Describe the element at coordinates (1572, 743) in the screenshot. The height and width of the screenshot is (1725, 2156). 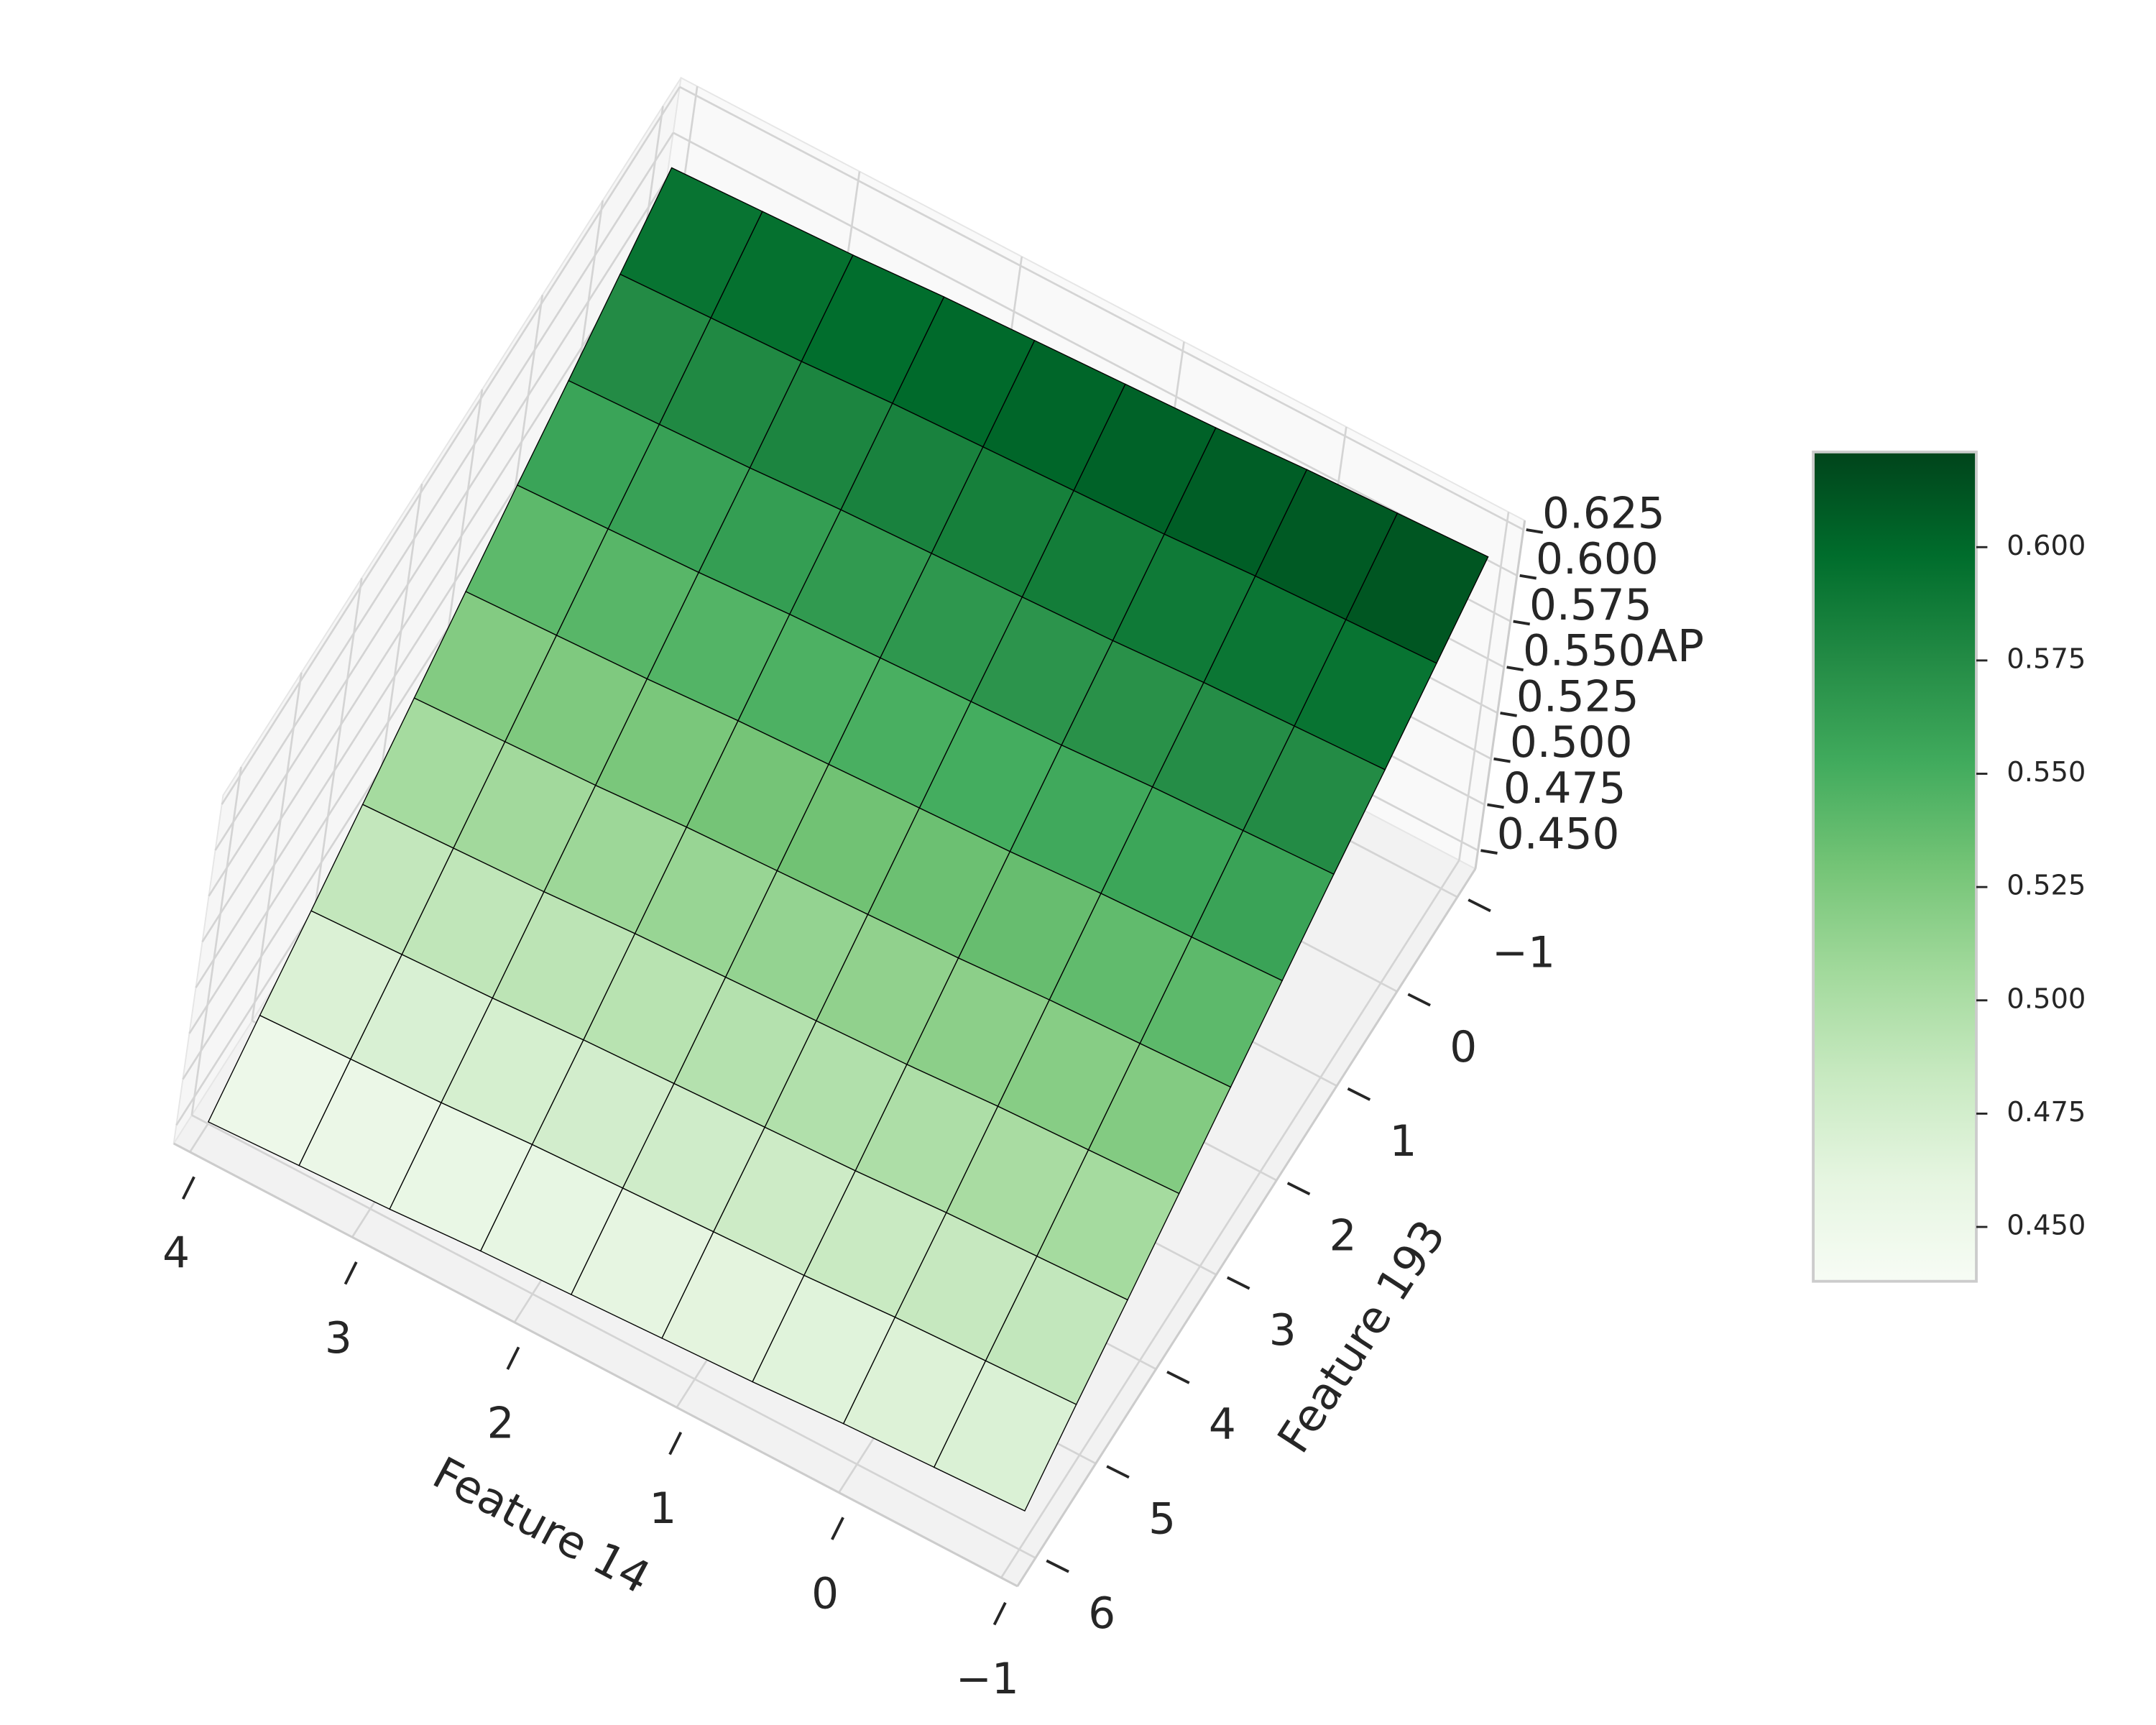
I see `z-tick-label: 0.500` at that location.